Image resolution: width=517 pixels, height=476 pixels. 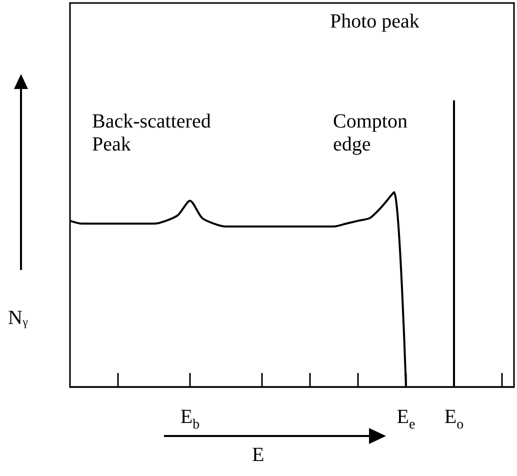 I want to click on annotation: Back-scattered Peak, so click(x=151, y=133).